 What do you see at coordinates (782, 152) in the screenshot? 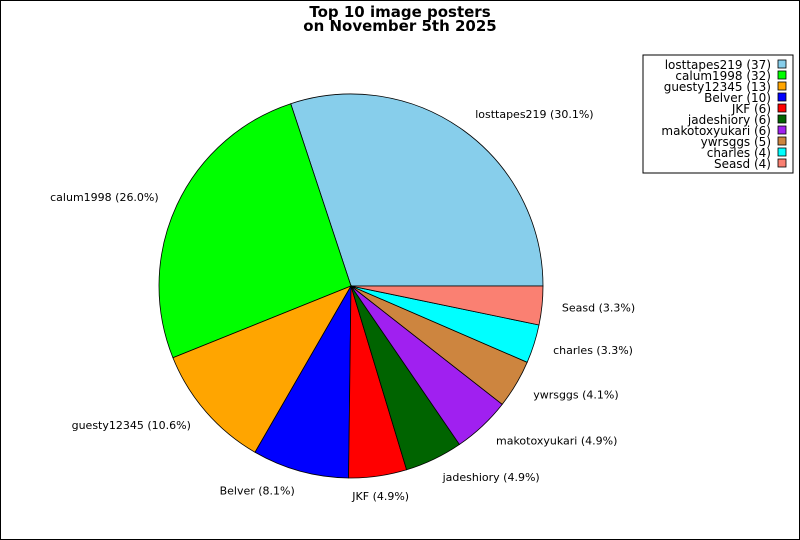
I see `legend-swatch-charles` at bounding box center [782, 152].